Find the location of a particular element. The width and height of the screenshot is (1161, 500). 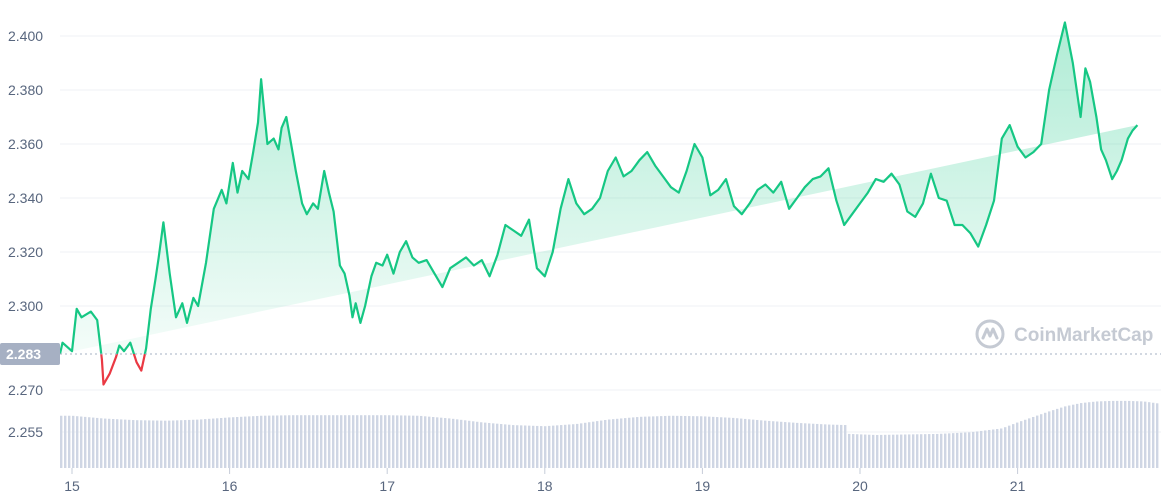

x-tick-label: 15 is located at coordinates (72, 486).